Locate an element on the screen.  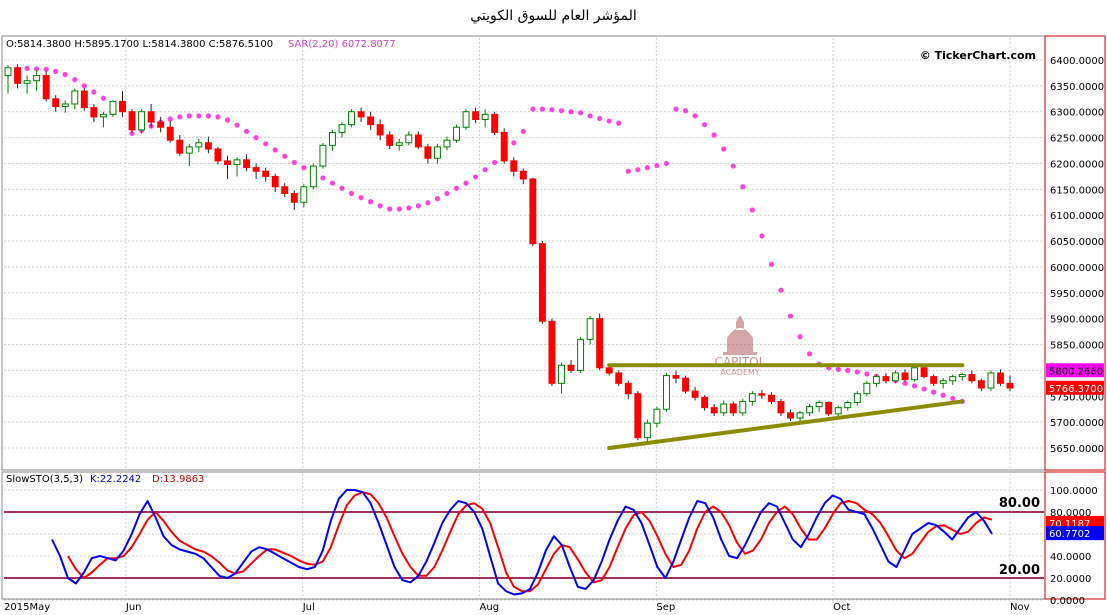
x-tick-label: Nov is located at coordinates (1020, 607).